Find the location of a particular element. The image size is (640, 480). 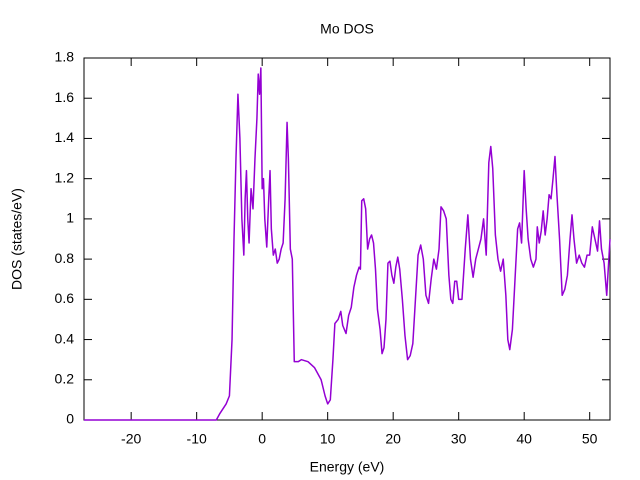

x-tick-label: 40 is located at coordinates (524, 439).